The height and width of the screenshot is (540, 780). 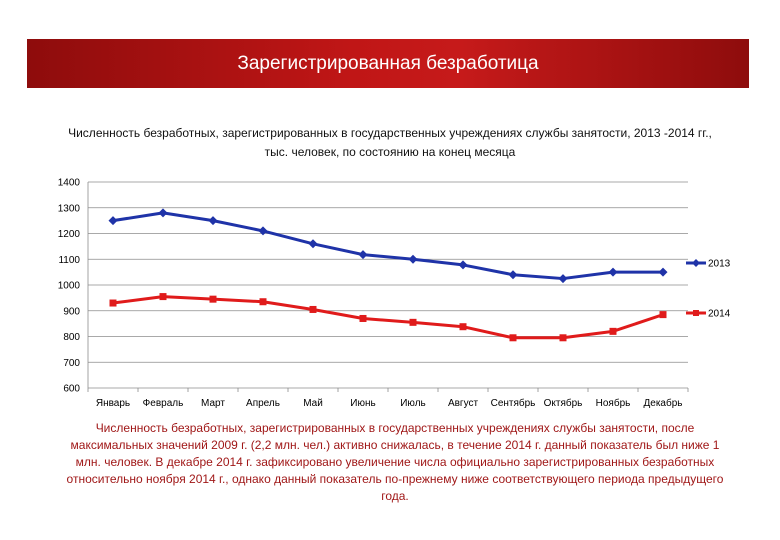 What do you see at coordinates (71, 337) in the screenshot?
I see `y-tick-label: 800` at bounding box center [71, 337].